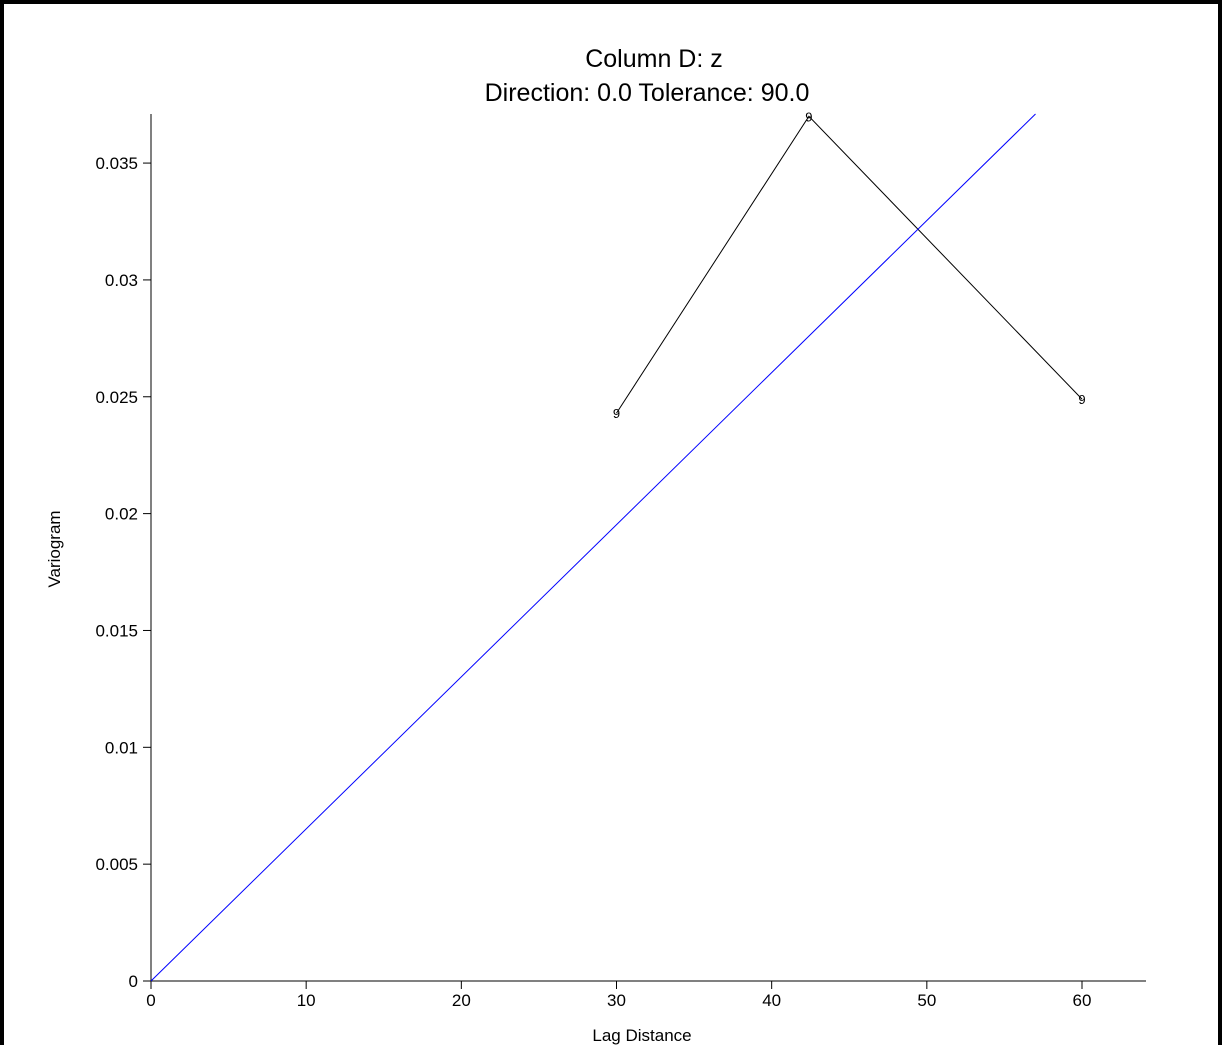 This screenshot has height=1049, width=1222. I want to click on x-axis-ticks: 0 10 20 30 40 50 60, so click(618, 995).